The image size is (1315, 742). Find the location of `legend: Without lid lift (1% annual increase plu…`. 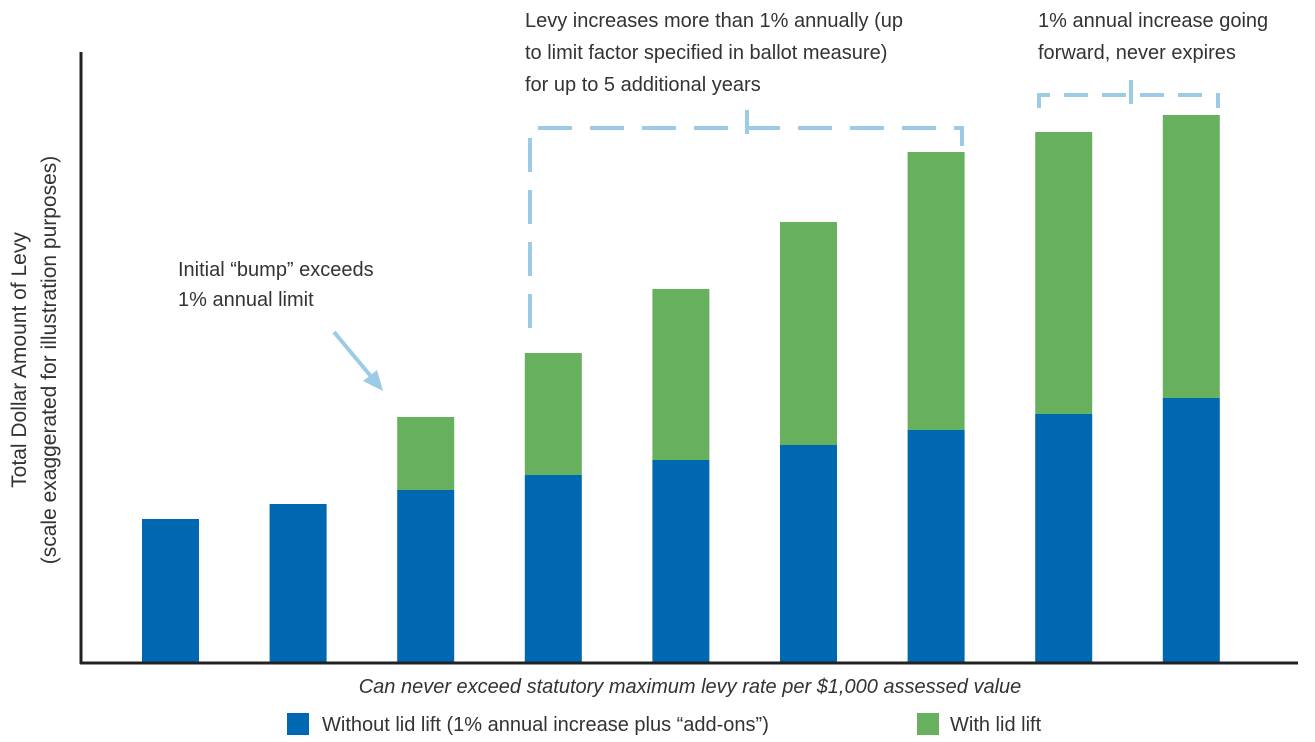

legend: Without lid lift (1% annual increase plu… is located at coordinates (664, 724).